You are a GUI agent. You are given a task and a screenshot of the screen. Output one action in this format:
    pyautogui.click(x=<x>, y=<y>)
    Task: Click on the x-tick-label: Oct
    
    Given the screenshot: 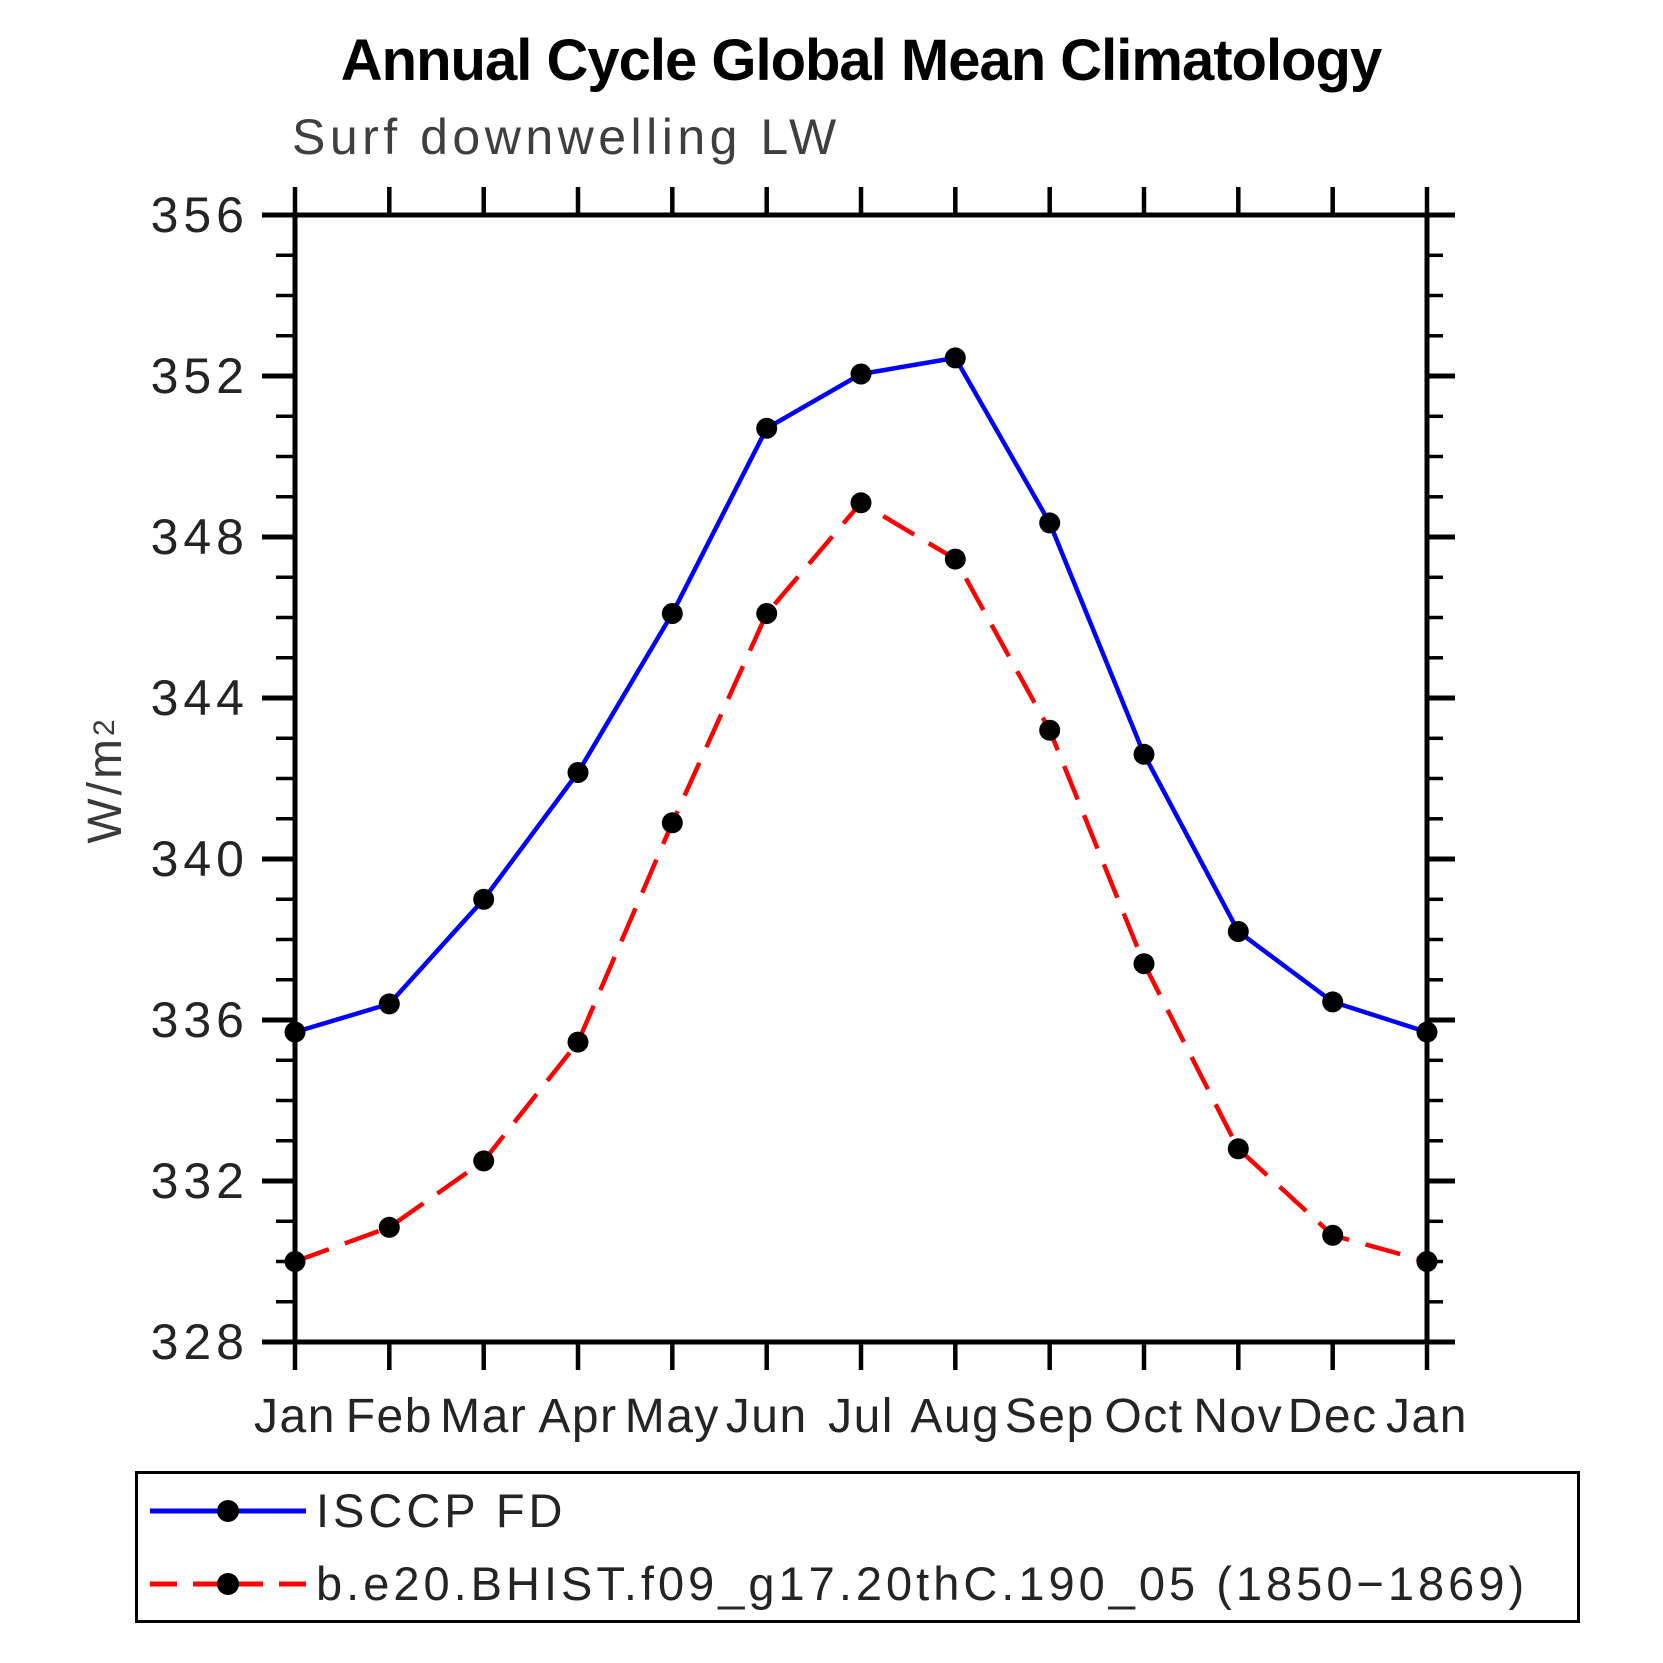 What is the action you would take?
    pyautogui.click(x=1143, y=1416)
    